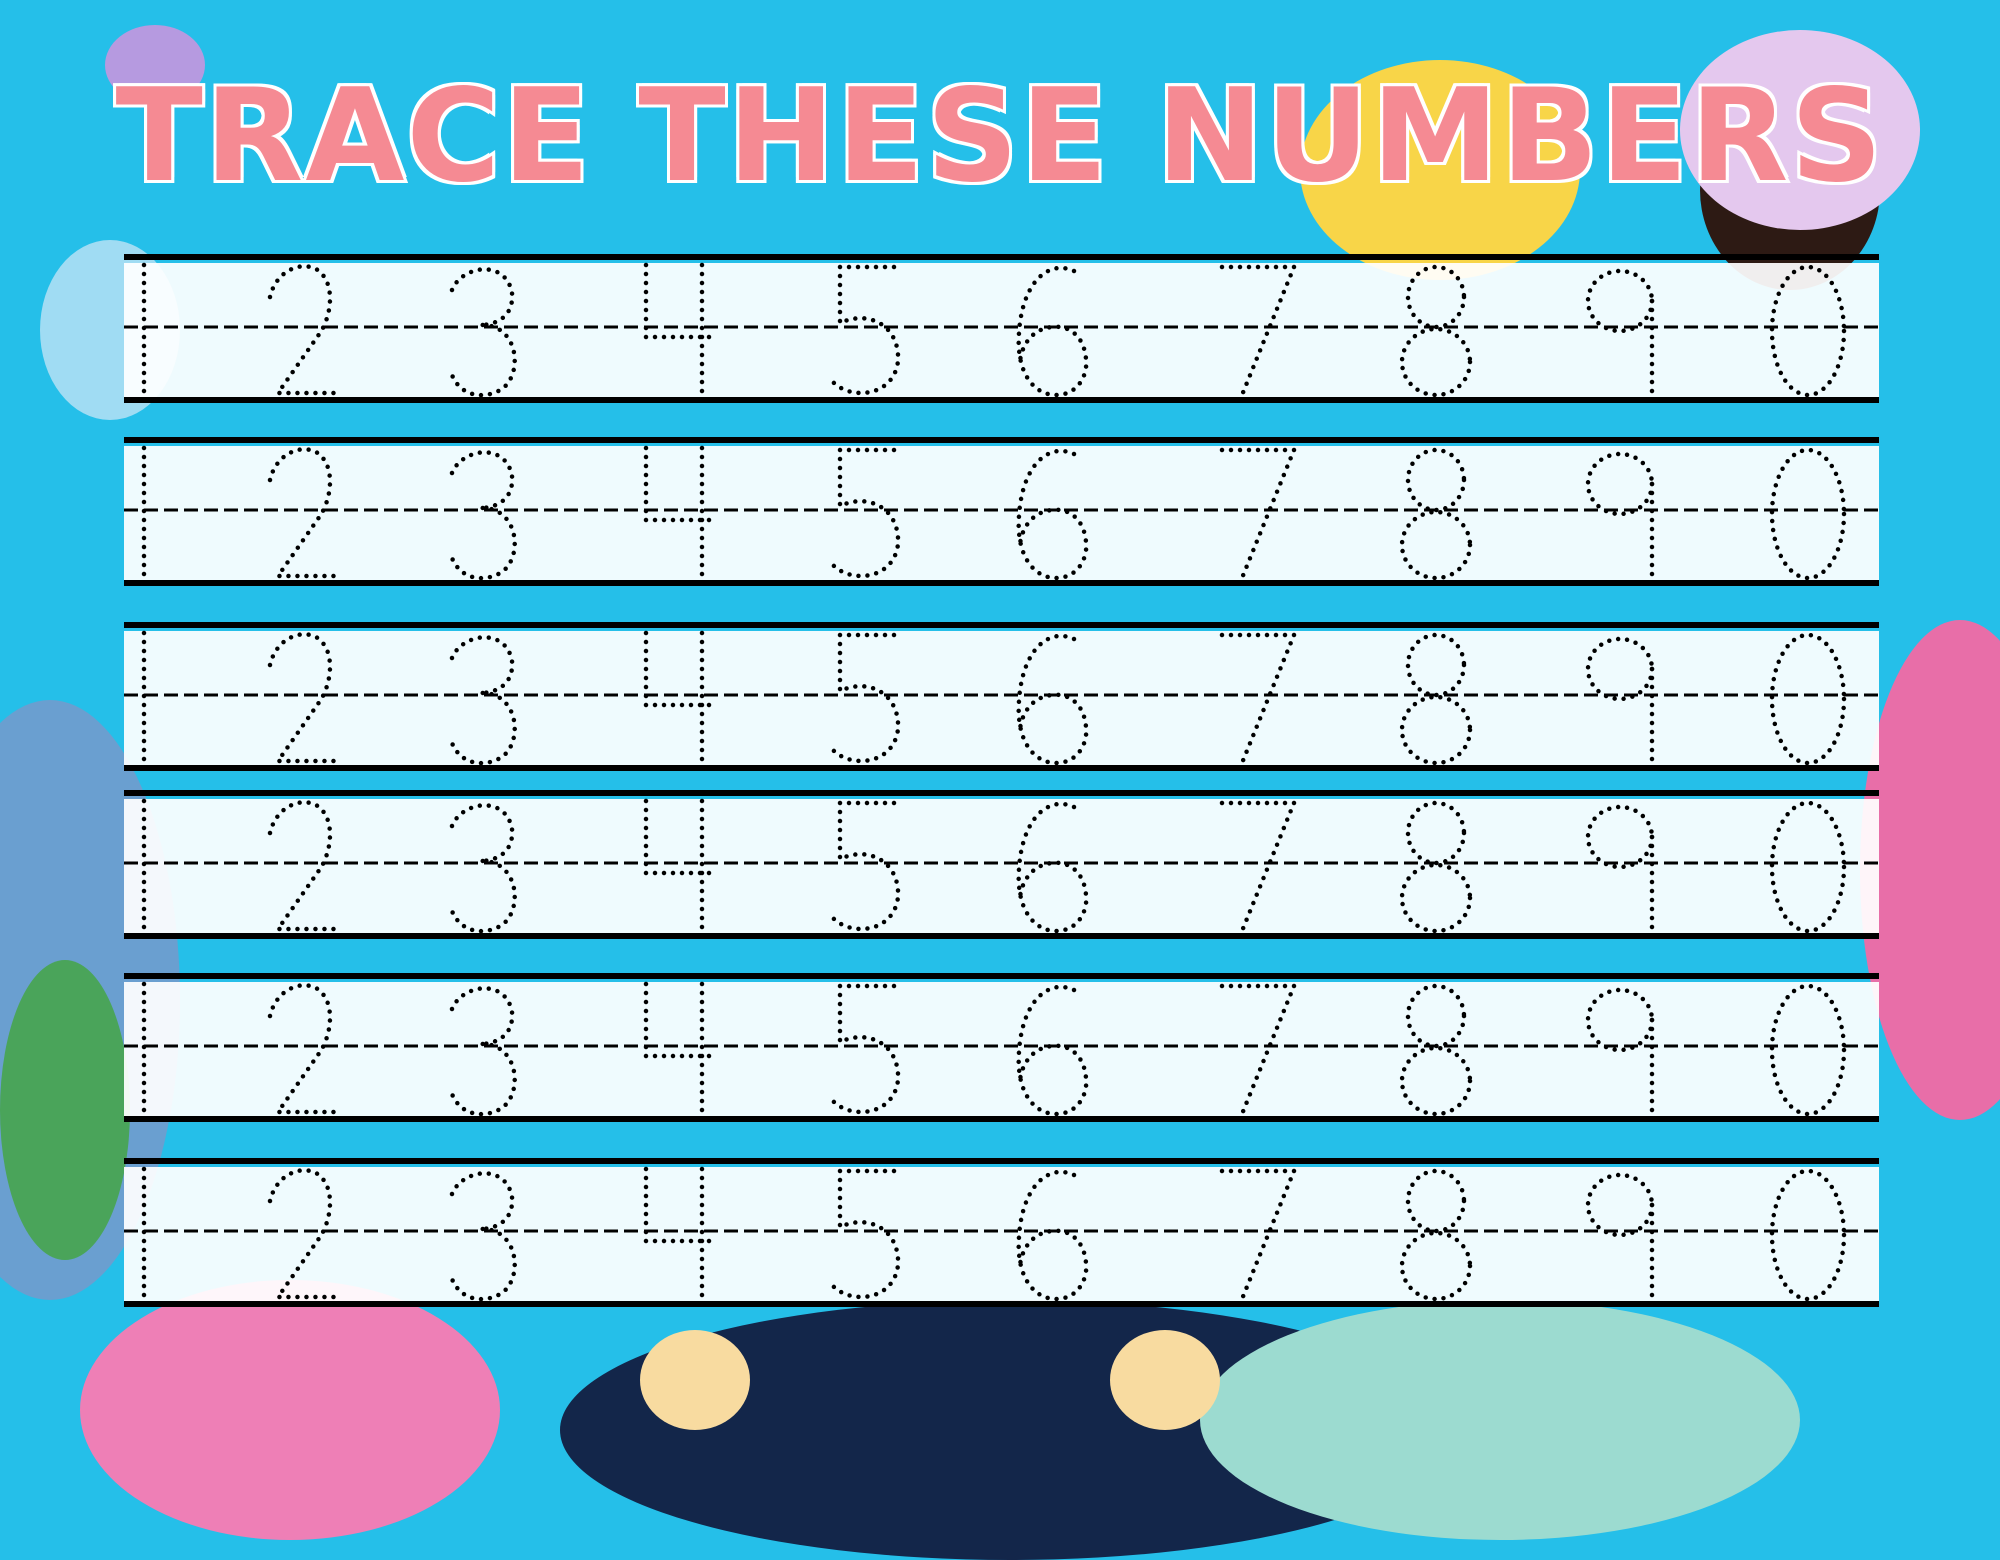  Describe the element at coordinates (998, 136) in the screenshot. I see `page-title: TRACE THESE NUMBERS` at that location.